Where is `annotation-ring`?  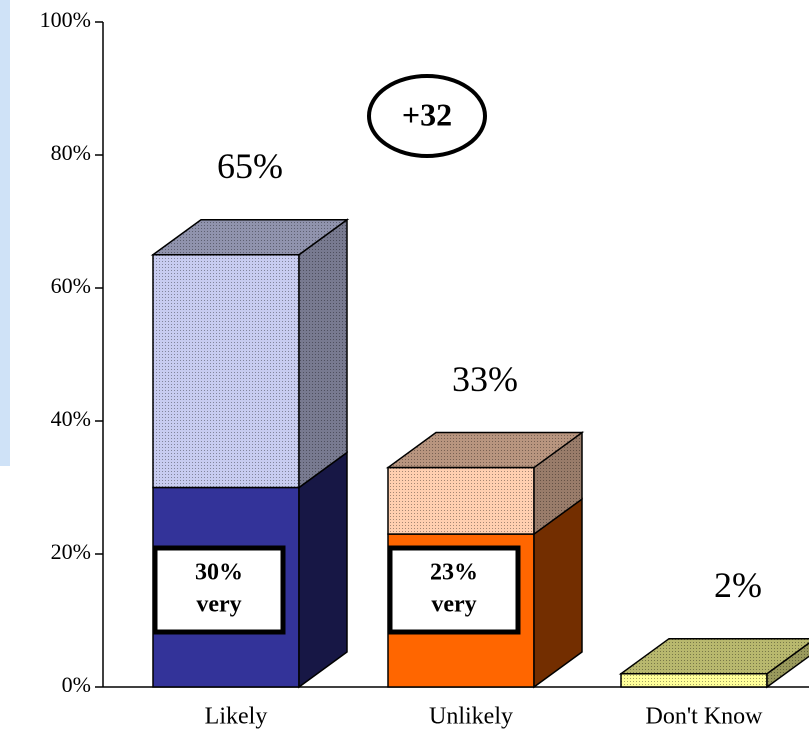
annotation-ring is located at coordinates (427, 116).